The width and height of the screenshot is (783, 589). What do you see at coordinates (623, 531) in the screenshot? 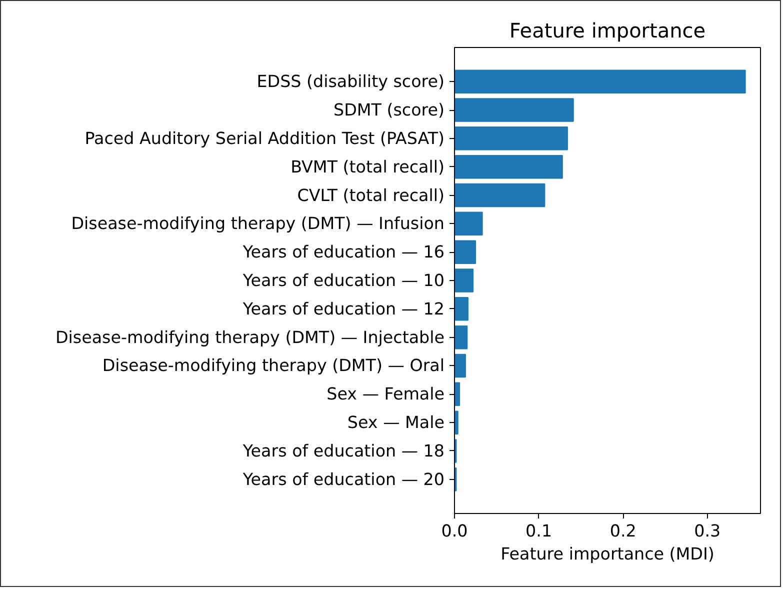
I see `x-tick-label: 0.2` at bounding box center [623, 531].